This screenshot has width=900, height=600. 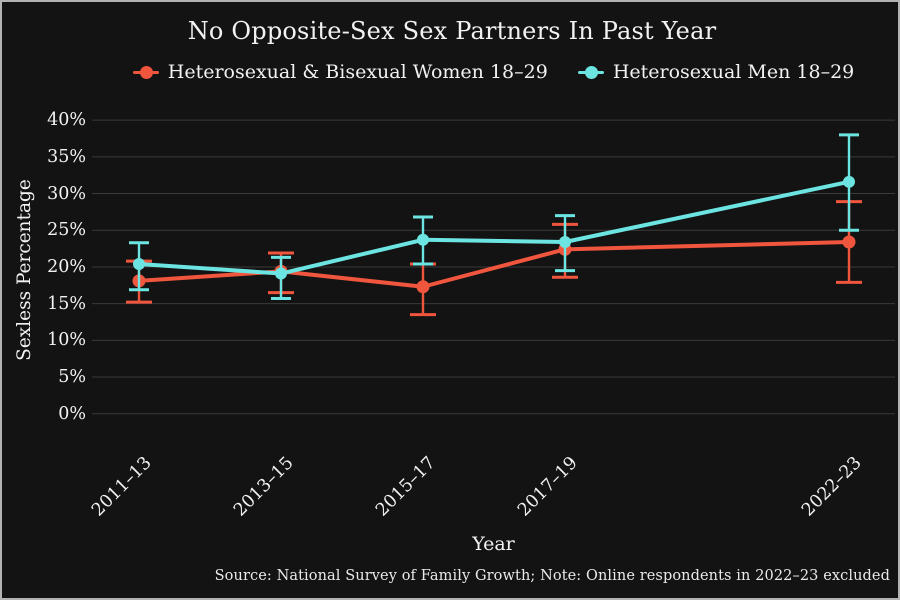 What do you see at coordinates (72, 377) in the screenshot?
I see `y-tick-label: 5%` at bounding box center [72, 377].